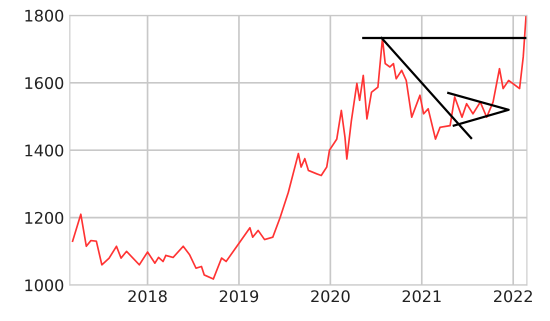  Describe the element at coordinates (44, 150) in the screenshot. I see `y-tick-label: 1400` at that location.